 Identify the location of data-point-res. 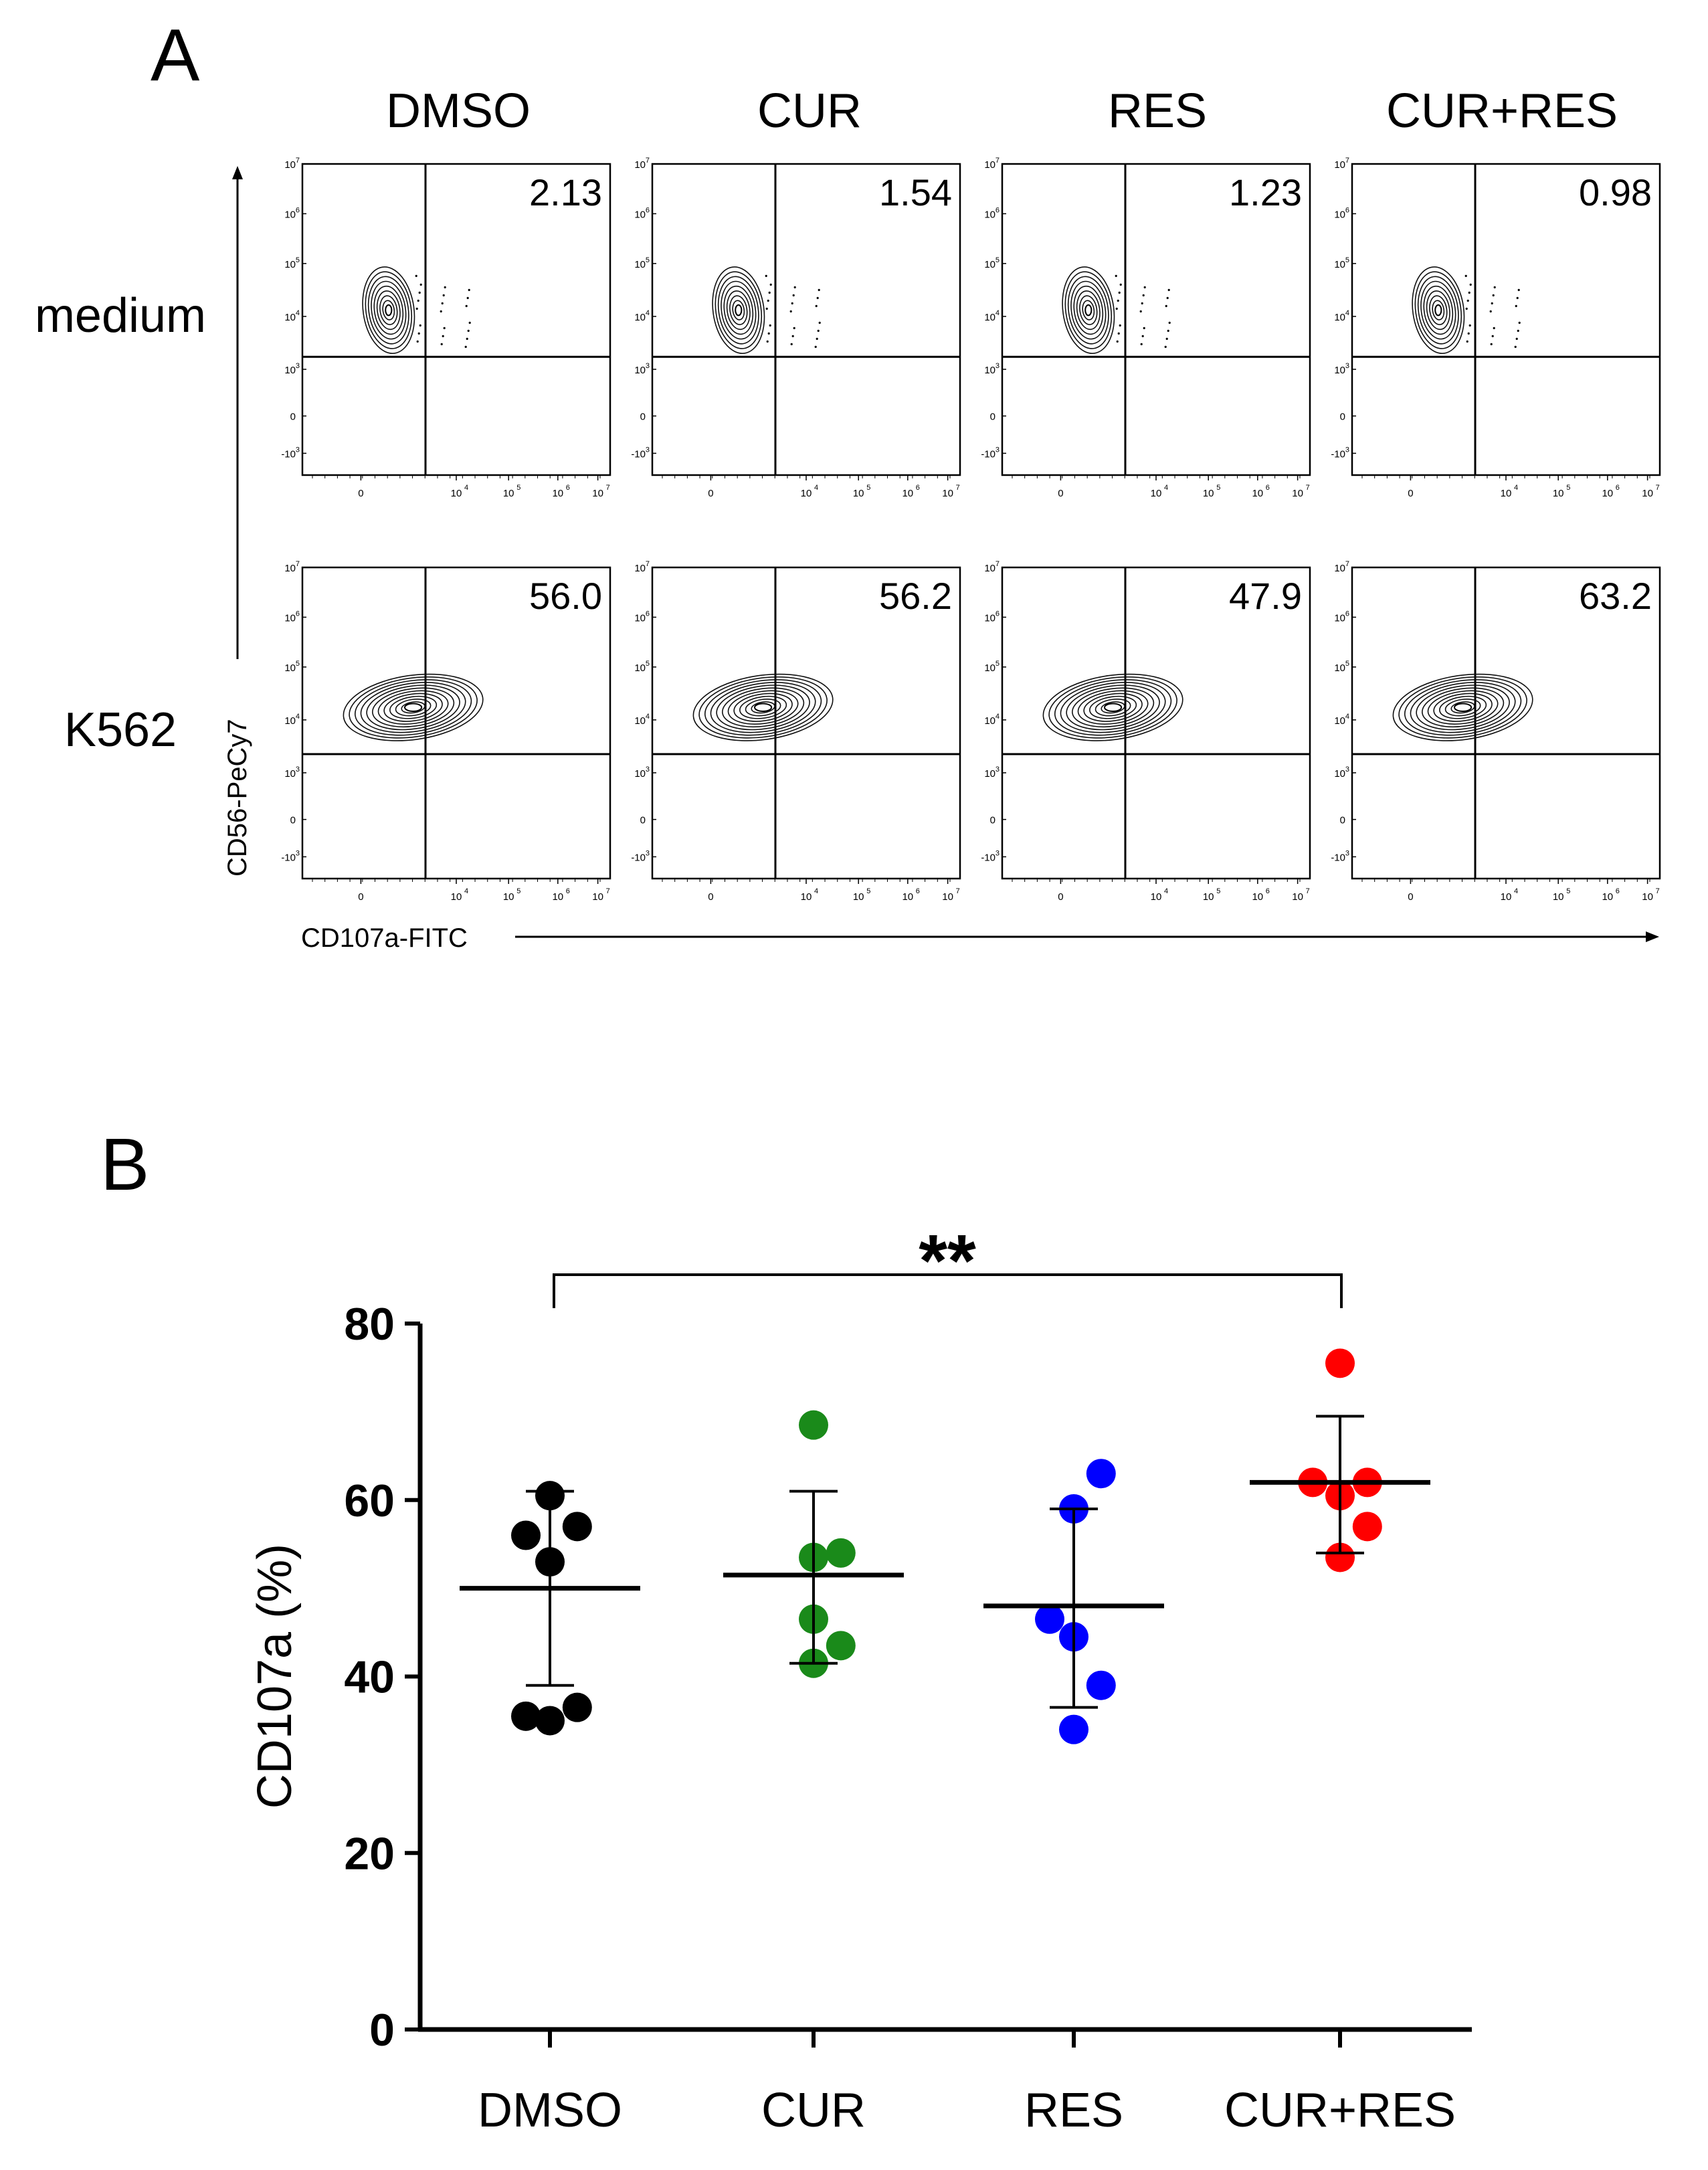
(1049, 1619).